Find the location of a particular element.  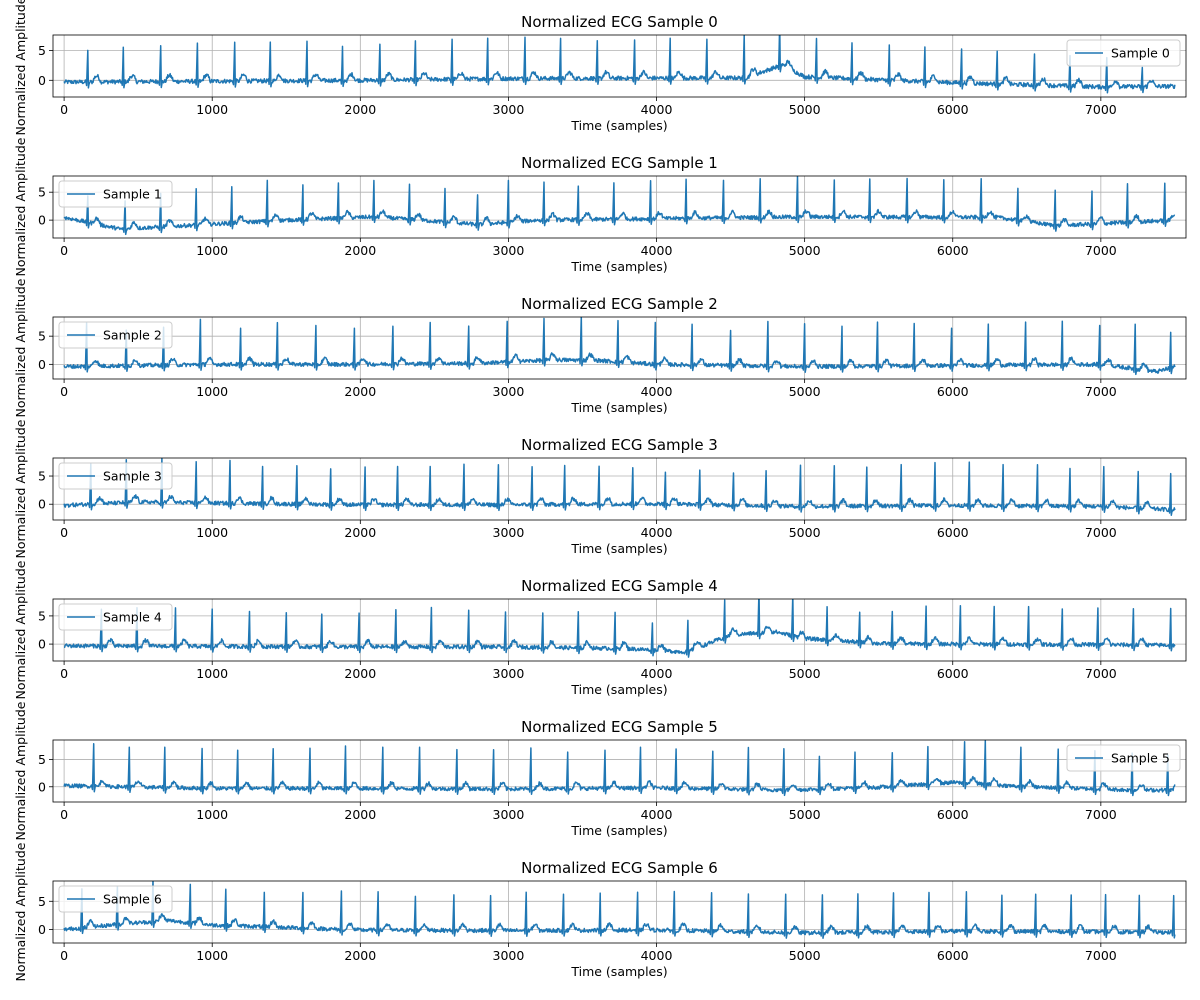

legend: Sample 0 is located at coordinates (1123, 53).